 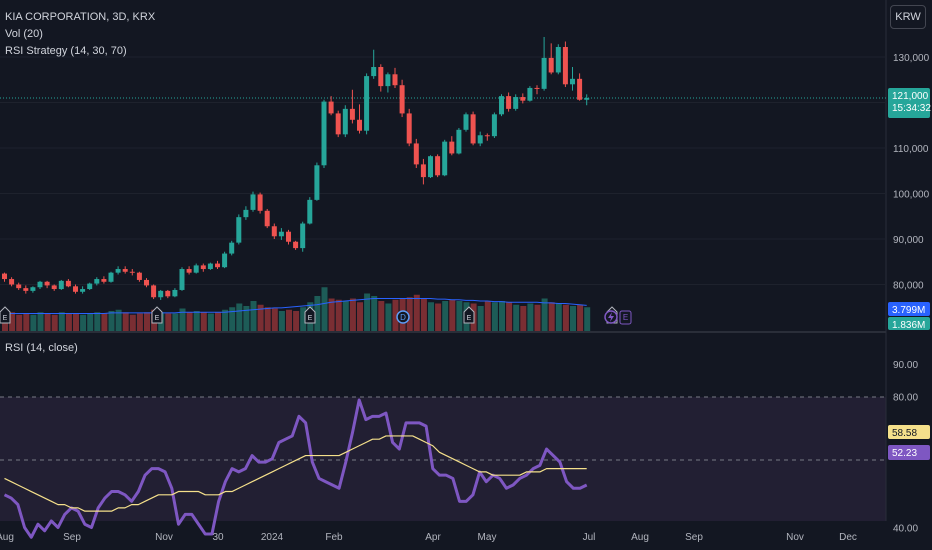 I want to click on volume-legend: Vol (20), so click(x=24, y=34).